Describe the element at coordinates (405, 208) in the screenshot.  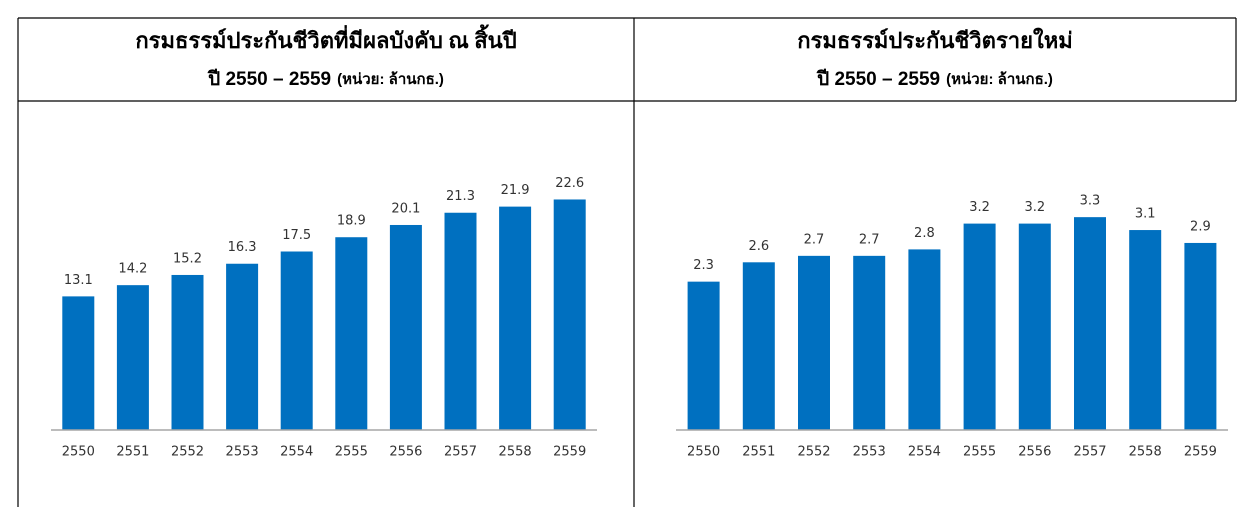
I see `value-label: 20.1` at that location.